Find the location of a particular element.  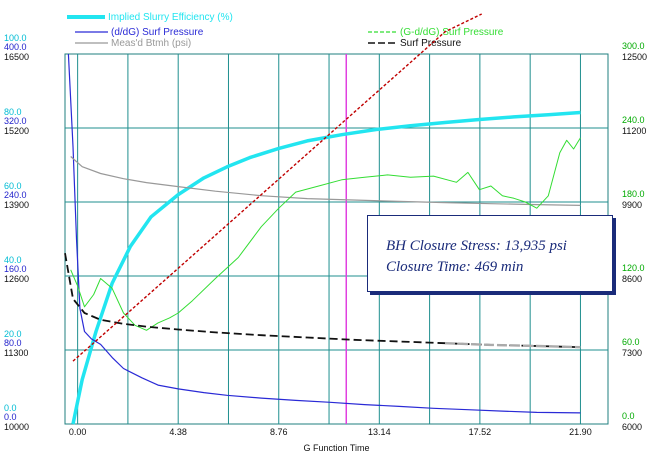

dd-pressure-axis-tick-label: 0.0 is located at coordinates (10, 417).